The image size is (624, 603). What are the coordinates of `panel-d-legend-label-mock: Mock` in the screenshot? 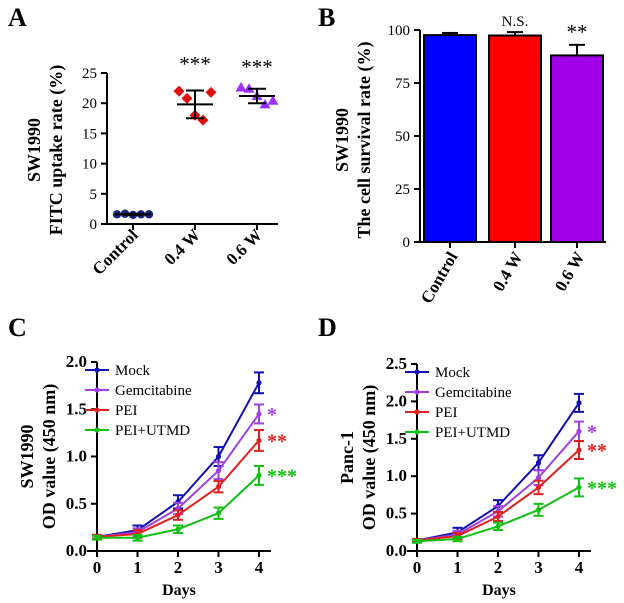 It's located at (452, 373).